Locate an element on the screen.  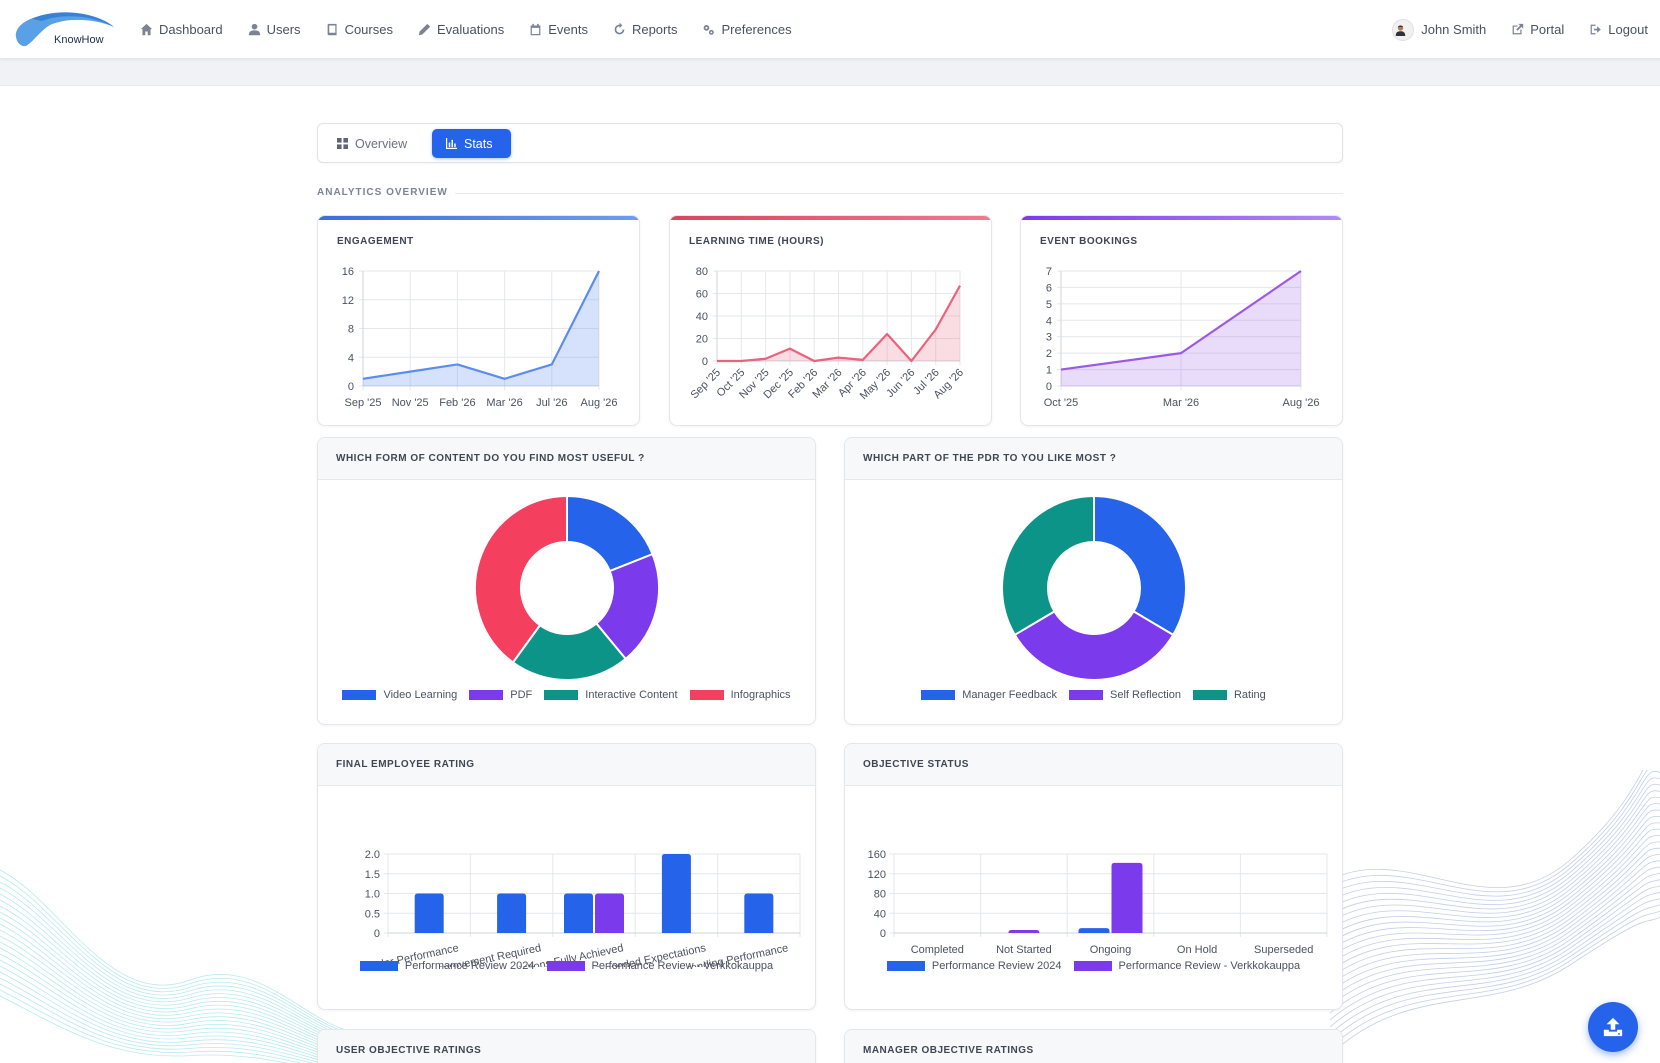
legend-item: Self Reflection is located at coordinates (1125, 695).